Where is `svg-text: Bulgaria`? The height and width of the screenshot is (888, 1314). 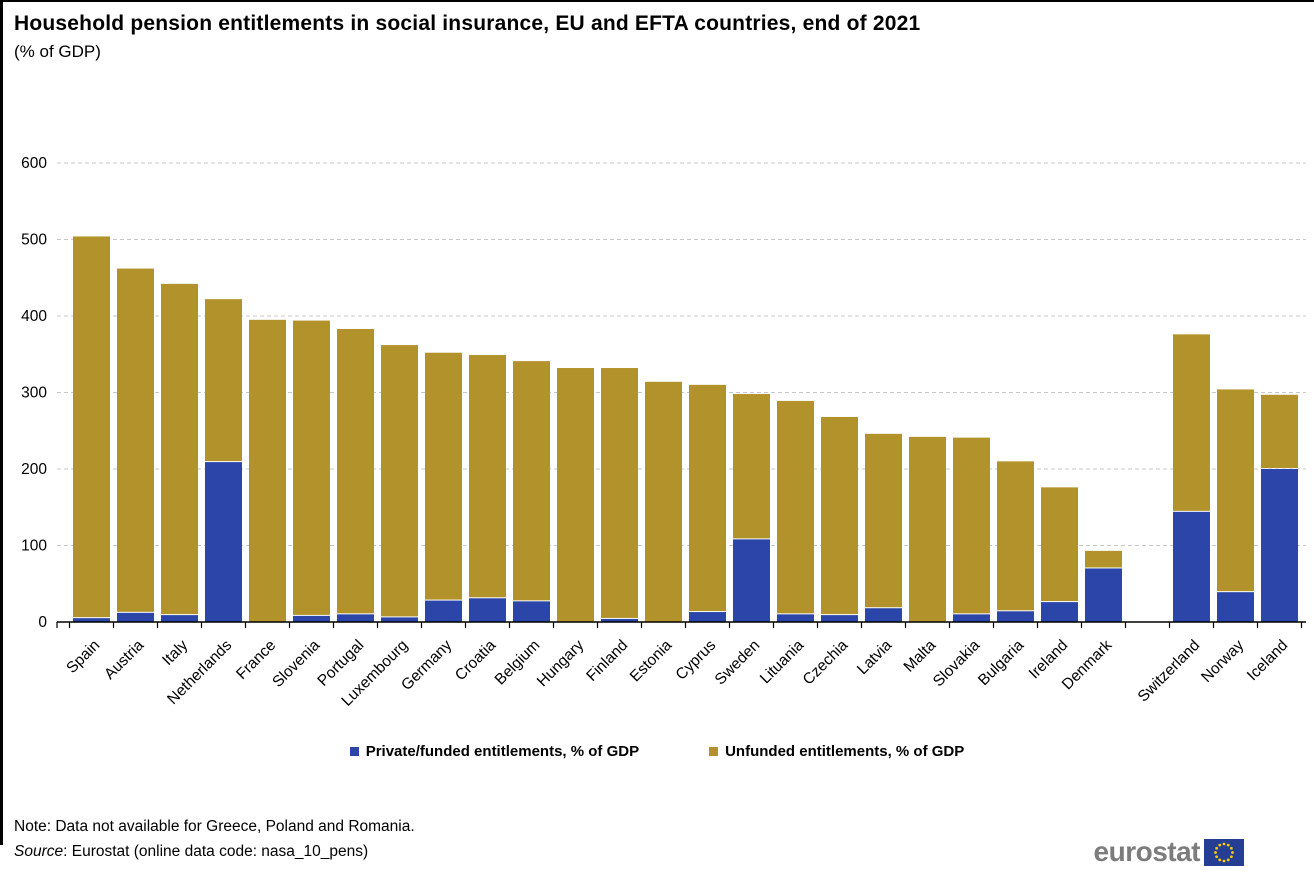
svg-text: Bulgaria is located at coordinates (1001, 663).